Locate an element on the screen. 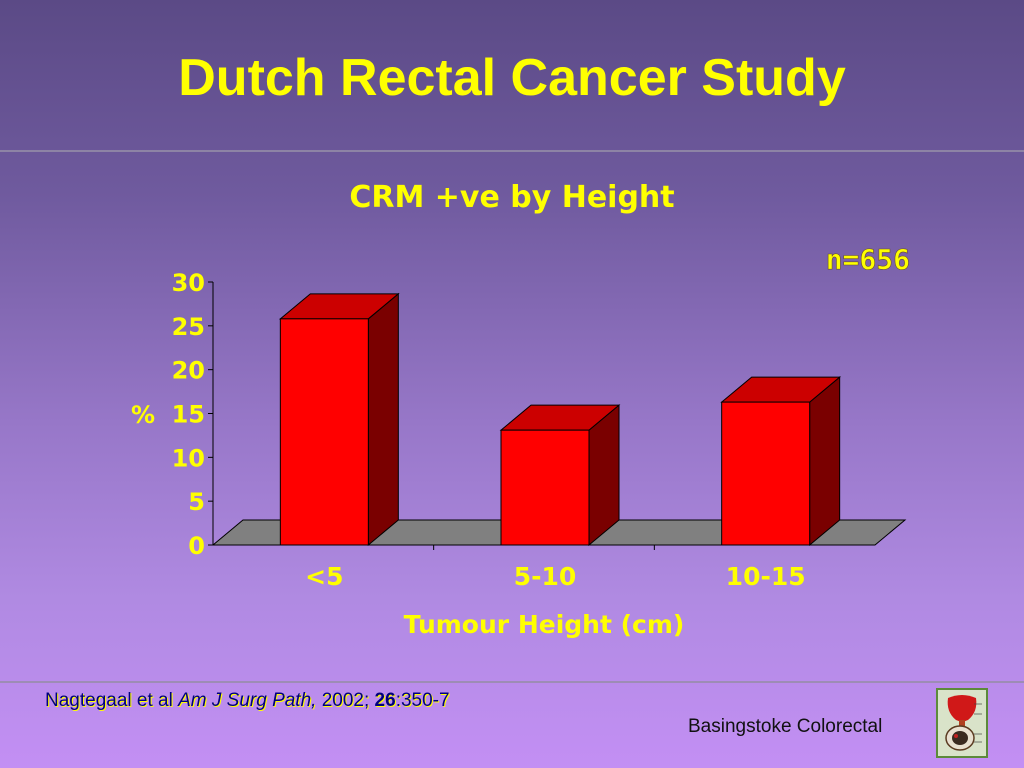  y-tick-label: 15 is located at coordinates (188, 415).